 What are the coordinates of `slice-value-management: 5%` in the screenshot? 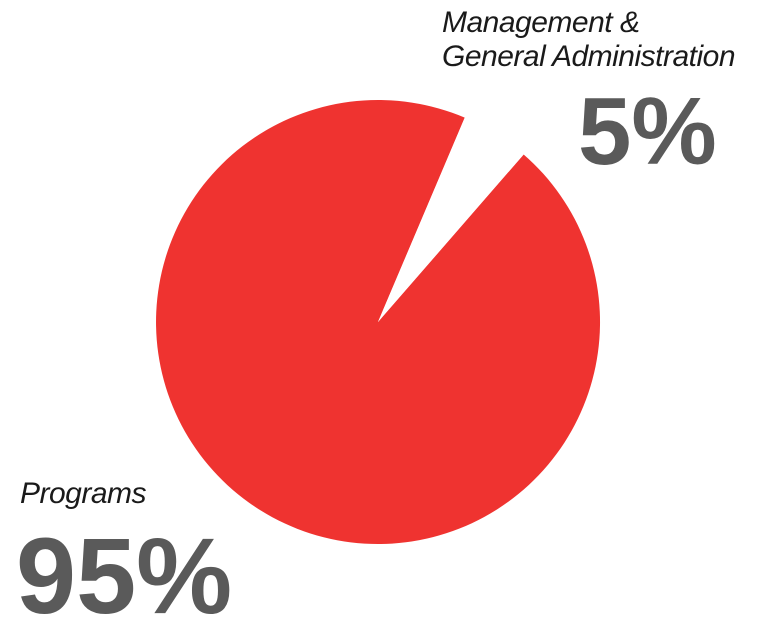 It's located at (647, 131).